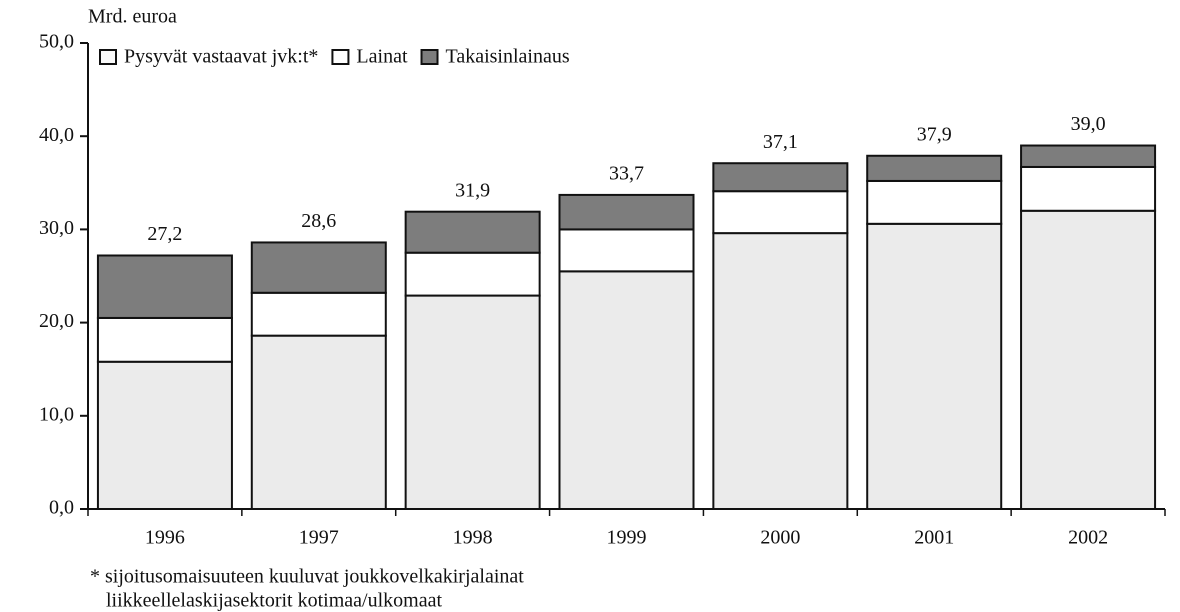  What do you see at coordinates (164, 234) in the screenshot?
I see `total-label: 27,2` at bounding box center [164, 234].